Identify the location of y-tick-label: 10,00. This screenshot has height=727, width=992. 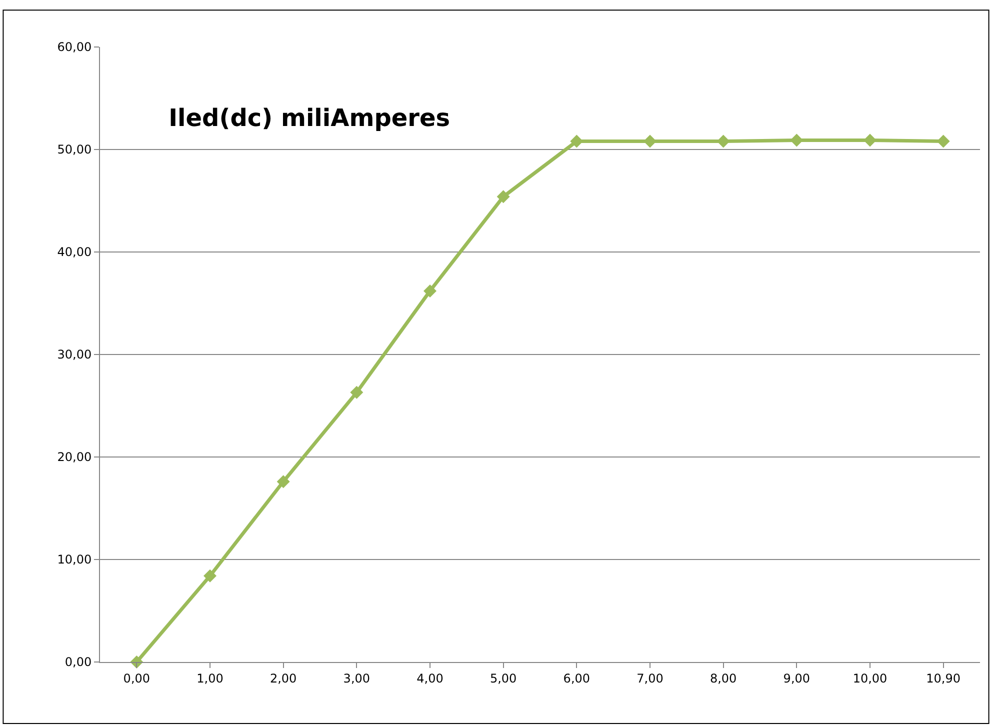
(74, 559).